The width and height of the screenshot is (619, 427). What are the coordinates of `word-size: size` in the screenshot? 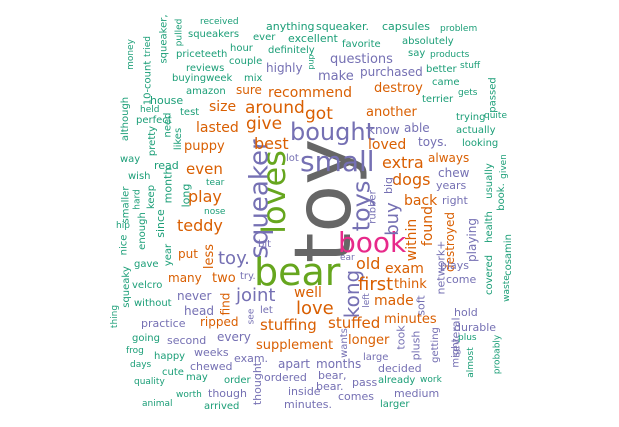 It's located at (223, 107).